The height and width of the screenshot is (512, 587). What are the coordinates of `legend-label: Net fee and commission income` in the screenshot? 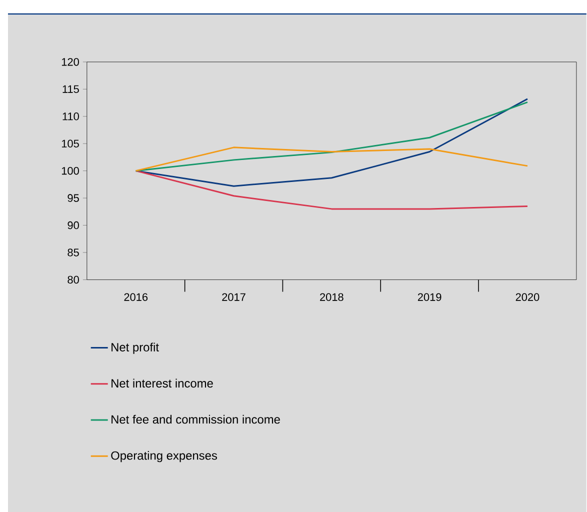 It's located at (196, 419).